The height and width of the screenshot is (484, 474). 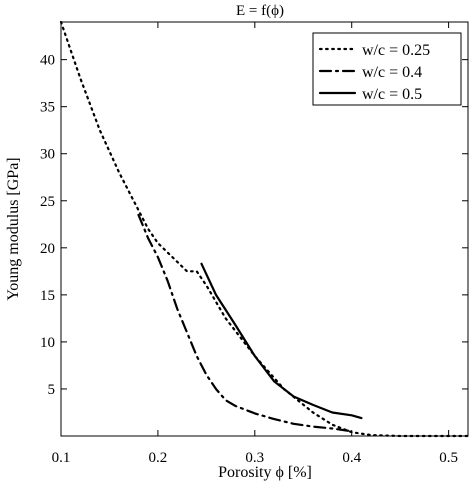 What do you see at coordinates (52, 390) in the screenshot?
I see `y-tick-label: 5` at bounding box center [52, 390].